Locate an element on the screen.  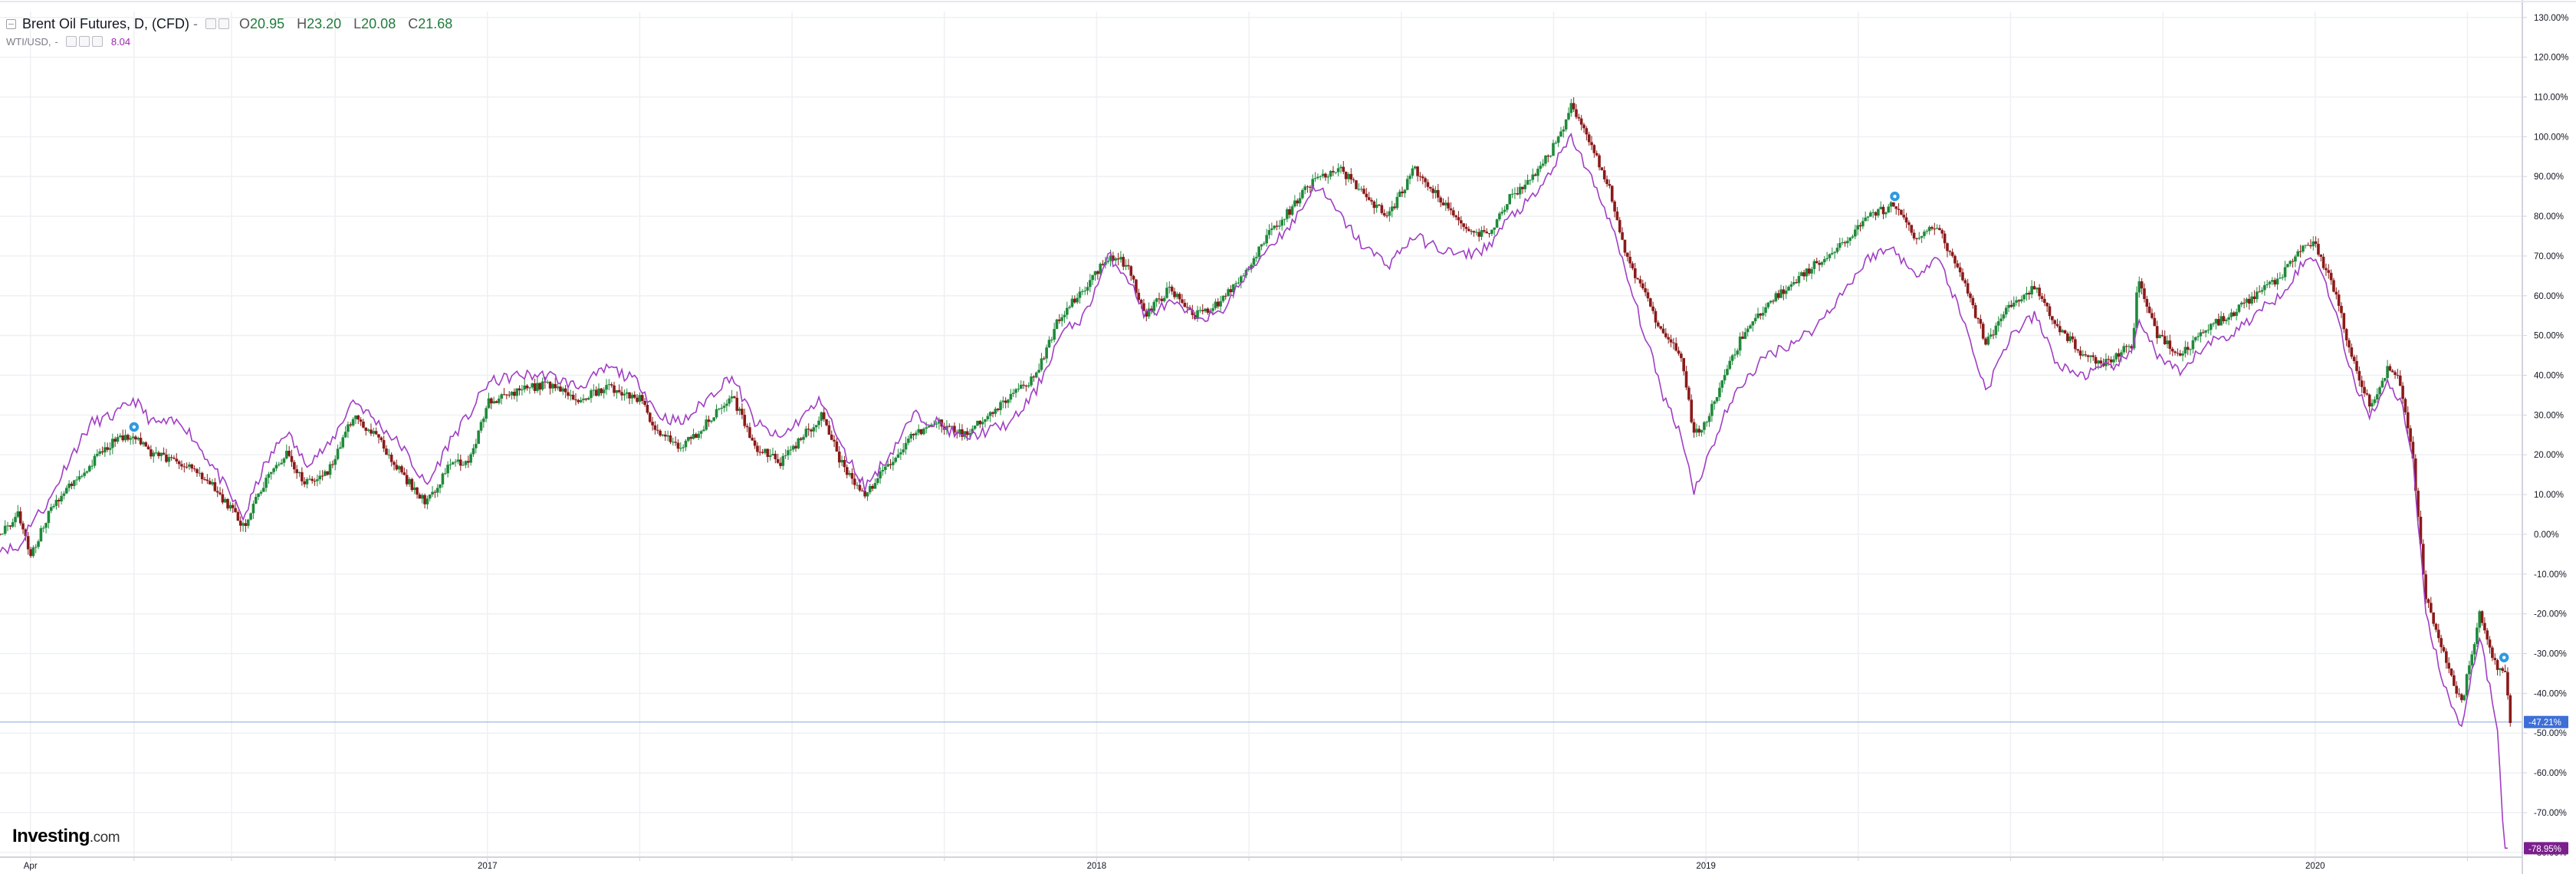
compare-settings-icon is located at coordinates (84, 41).